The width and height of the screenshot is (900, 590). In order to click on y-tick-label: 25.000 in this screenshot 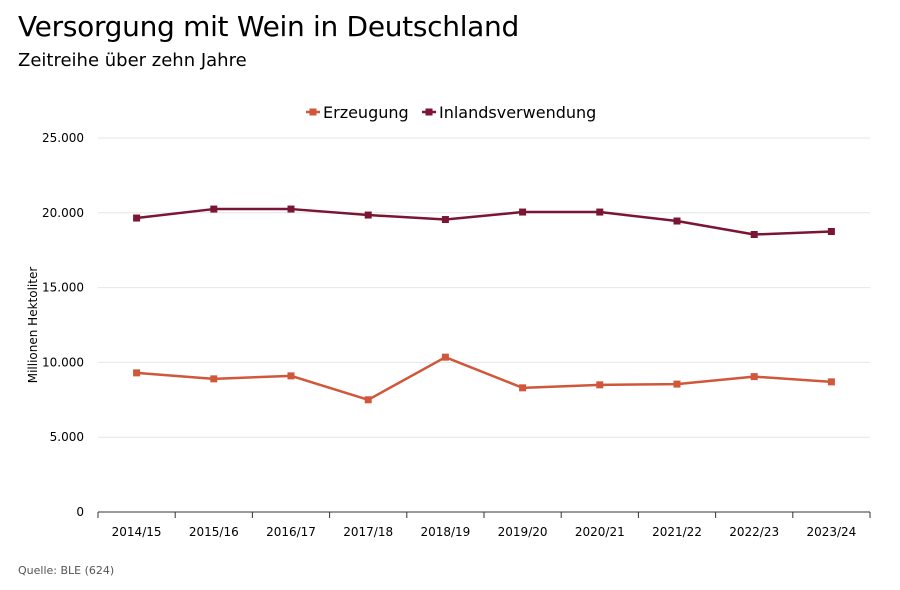, I will do `click(63, 138)`.